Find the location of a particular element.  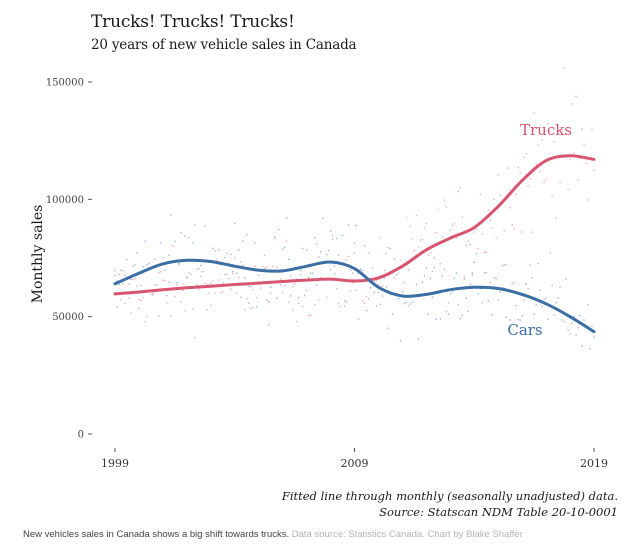

y-axis: 0 50000 100000 150000 is located at coordinates (69, 259).